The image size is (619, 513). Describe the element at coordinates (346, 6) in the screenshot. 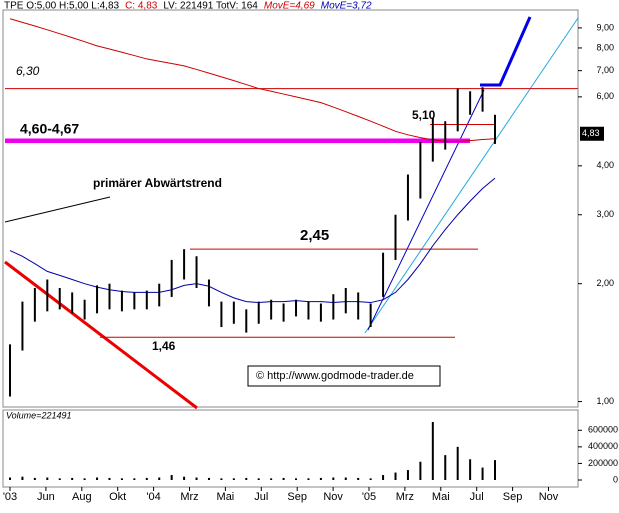

I see `header-text: MovE=3,72` at that location.